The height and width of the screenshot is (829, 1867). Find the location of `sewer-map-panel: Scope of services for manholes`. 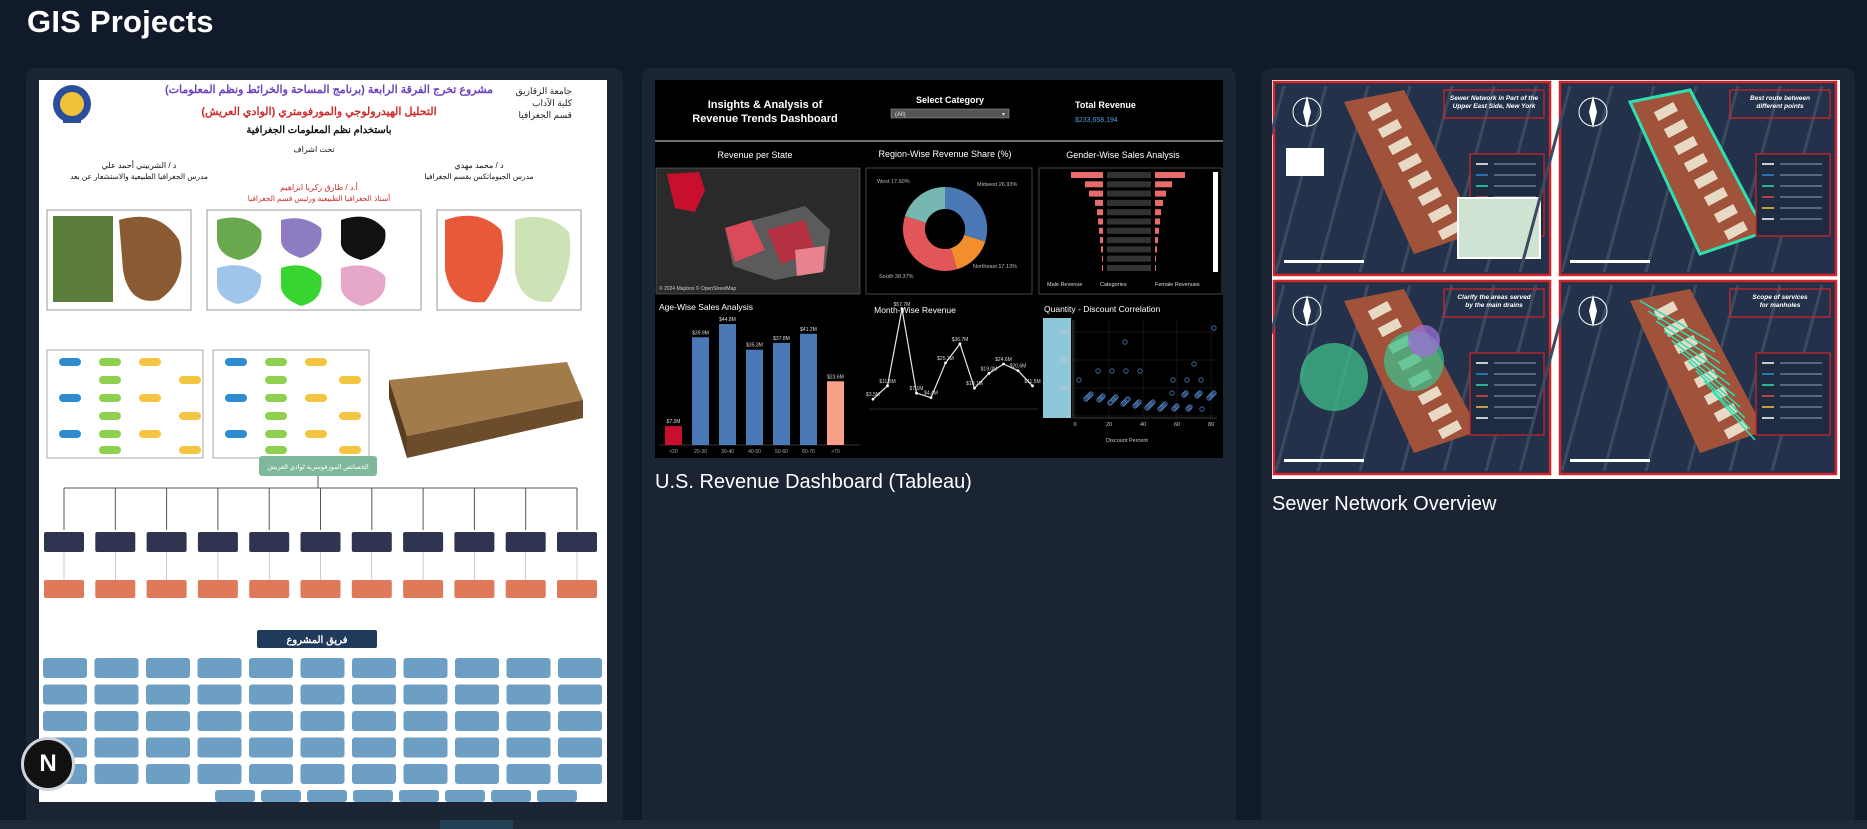

sewer-map-panel: Scope of services for manholes is located at coordinates (1678, 377).